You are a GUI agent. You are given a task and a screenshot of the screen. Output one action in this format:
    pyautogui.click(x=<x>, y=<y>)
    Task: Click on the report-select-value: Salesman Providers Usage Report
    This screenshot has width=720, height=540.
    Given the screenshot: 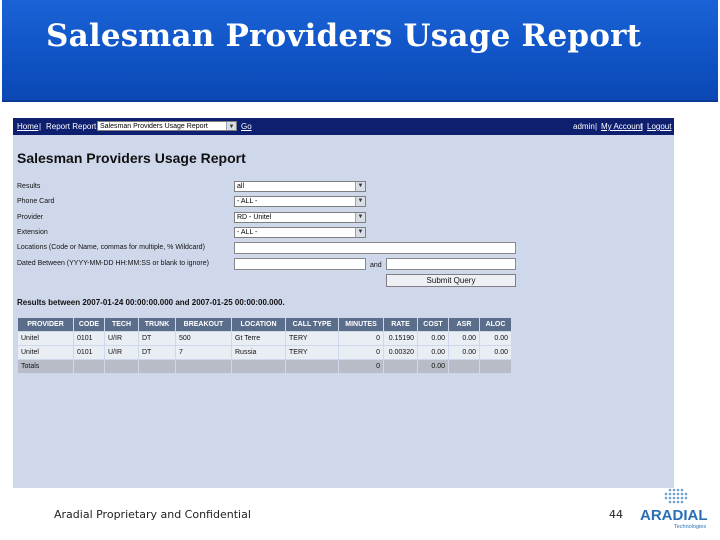 What is the action you would take?
    pyautogui.click(x=154, y=126)
    